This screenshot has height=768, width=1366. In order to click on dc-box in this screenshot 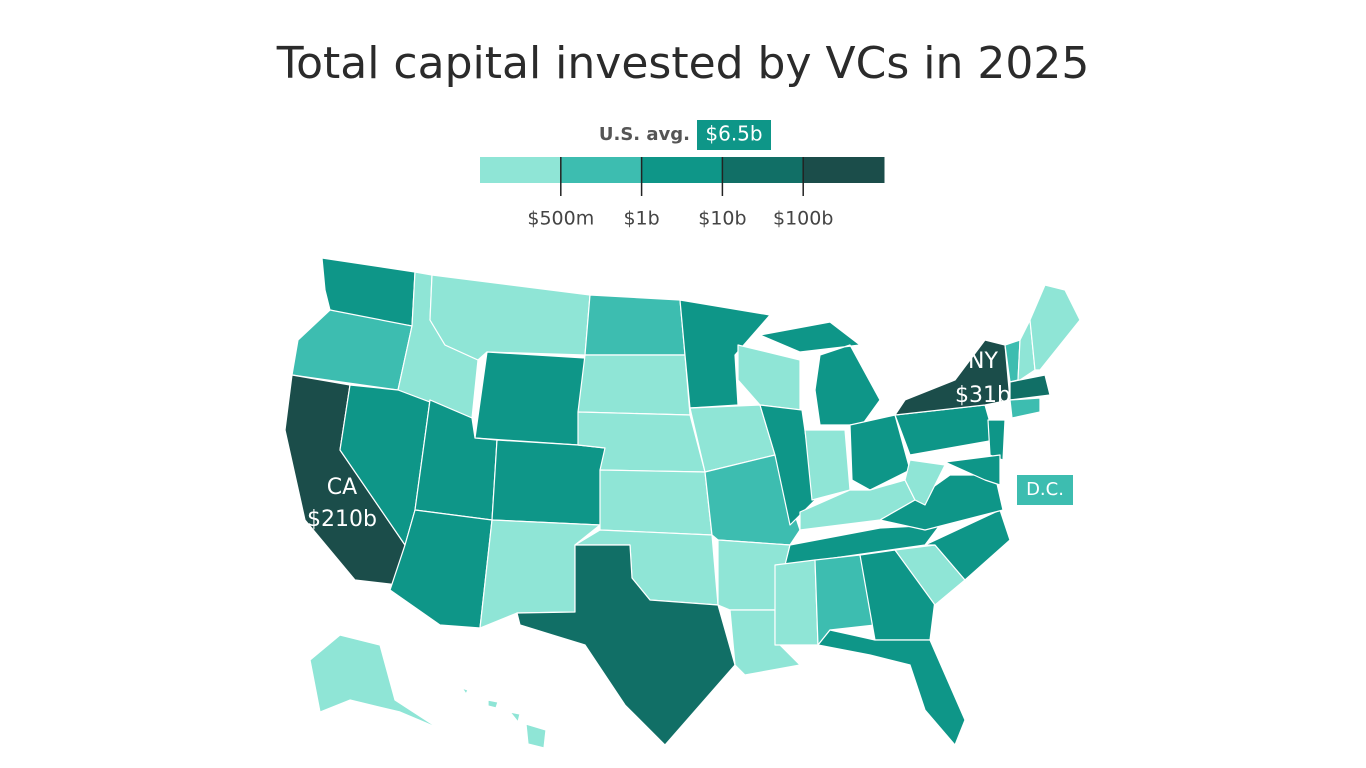, I will do `click(1045, 490)`.